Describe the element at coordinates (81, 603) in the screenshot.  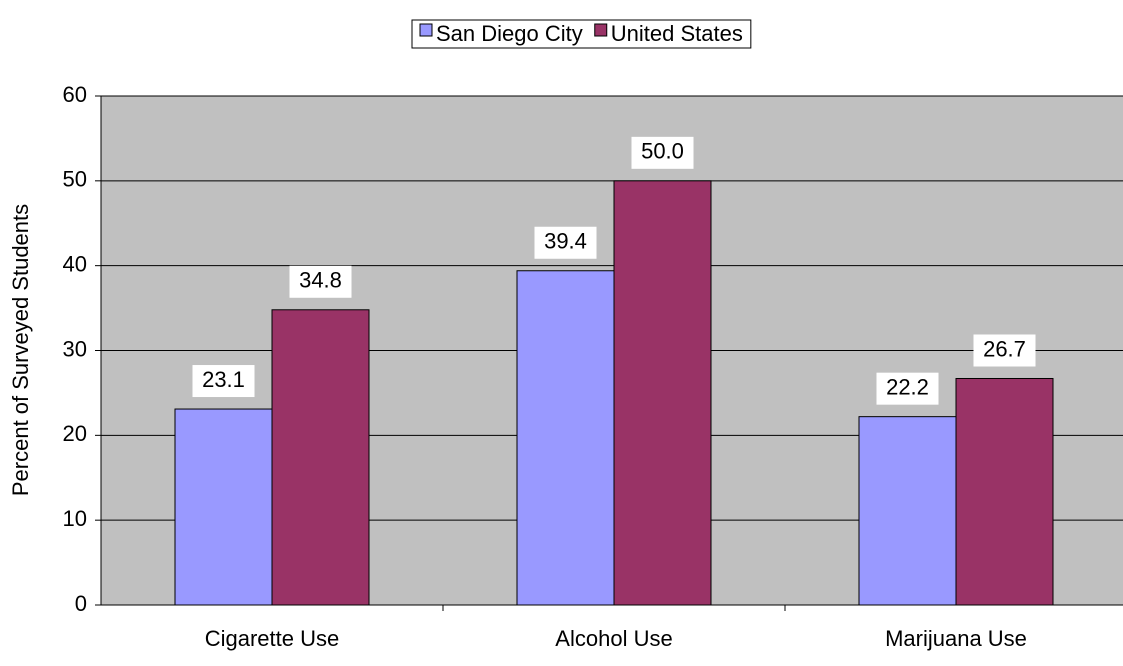
I see `y-tick-label: 0` at that location.